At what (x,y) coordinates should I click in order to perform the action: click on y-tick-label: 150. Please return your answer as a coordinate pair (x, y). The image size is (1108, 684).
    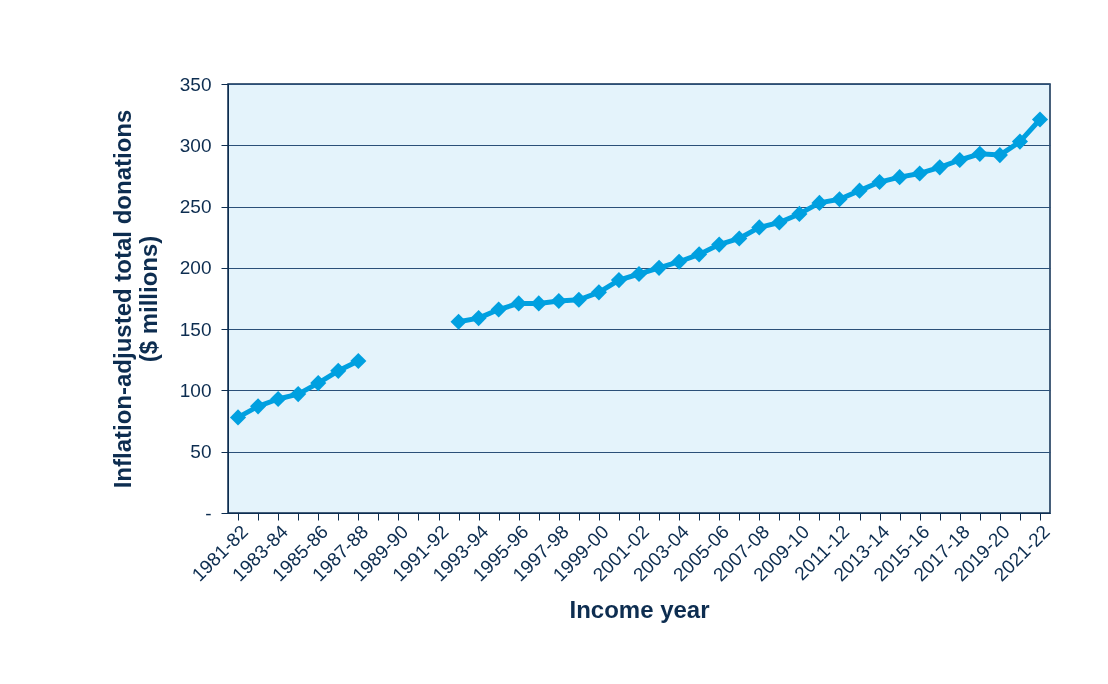
    Looking at the image, I should click on (195, 329).